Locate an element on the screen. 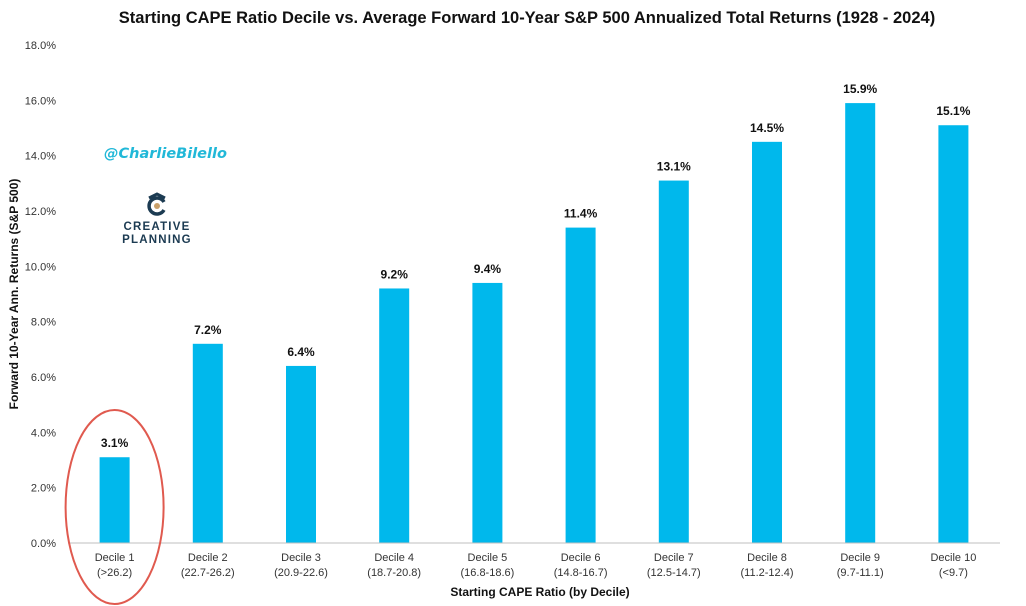 Image resolution: width=1026 pixels, height=606 pixels. x-category-label: Decile 9 is located at coordinates (860, 558).